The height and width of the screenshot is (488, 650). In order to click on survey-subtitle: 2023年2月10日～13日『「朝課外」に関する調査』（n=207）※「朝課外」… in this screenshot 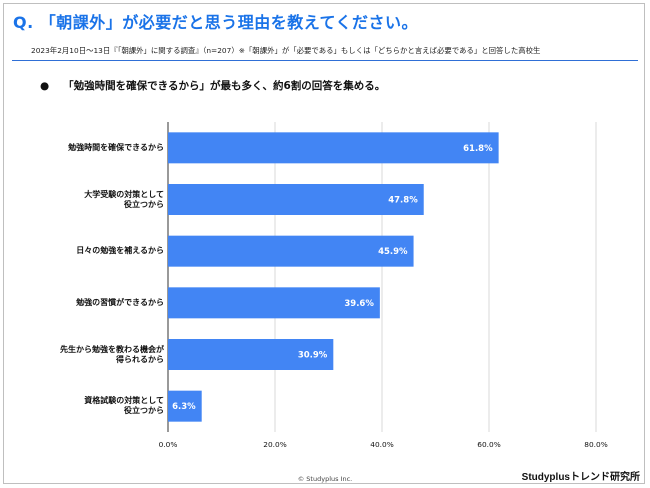, I will do `click(286, 50)`.